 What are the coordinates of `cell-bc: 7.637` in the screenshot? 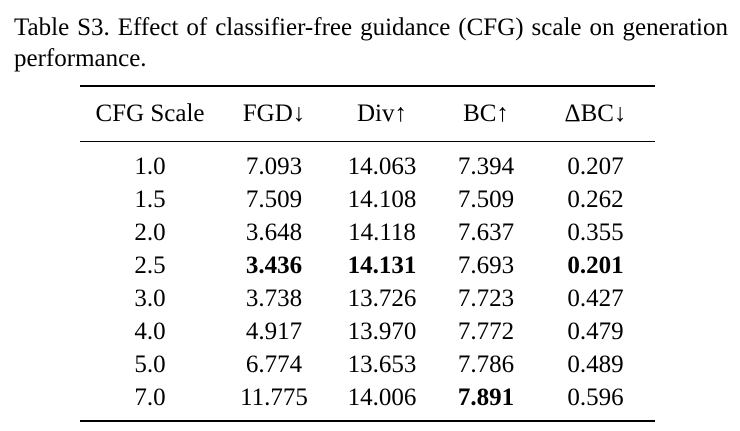 It's located at (486, 232).